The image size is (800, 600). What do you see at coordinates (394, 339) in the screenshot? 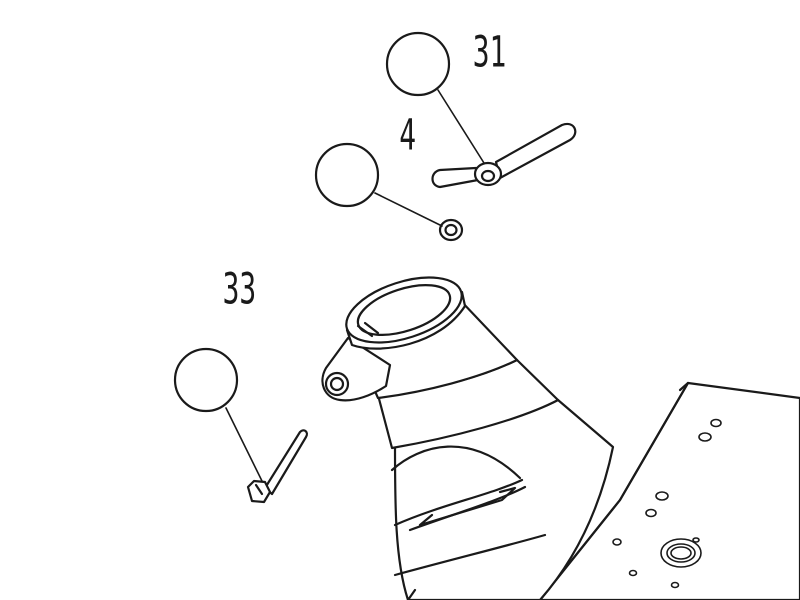
I see `clamp-collar` at bounding box center [394, 339].